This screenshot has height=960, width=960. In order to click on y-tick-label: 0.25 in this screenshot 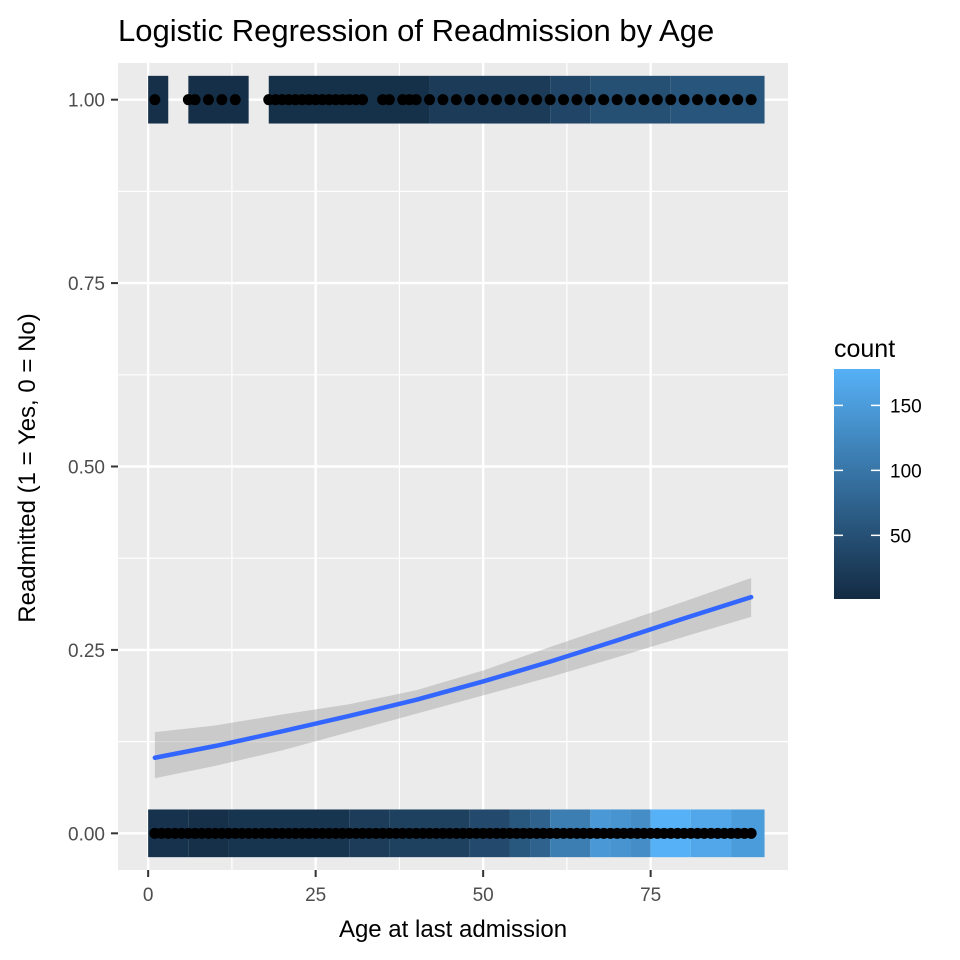, I will do `click(86, 651)`.